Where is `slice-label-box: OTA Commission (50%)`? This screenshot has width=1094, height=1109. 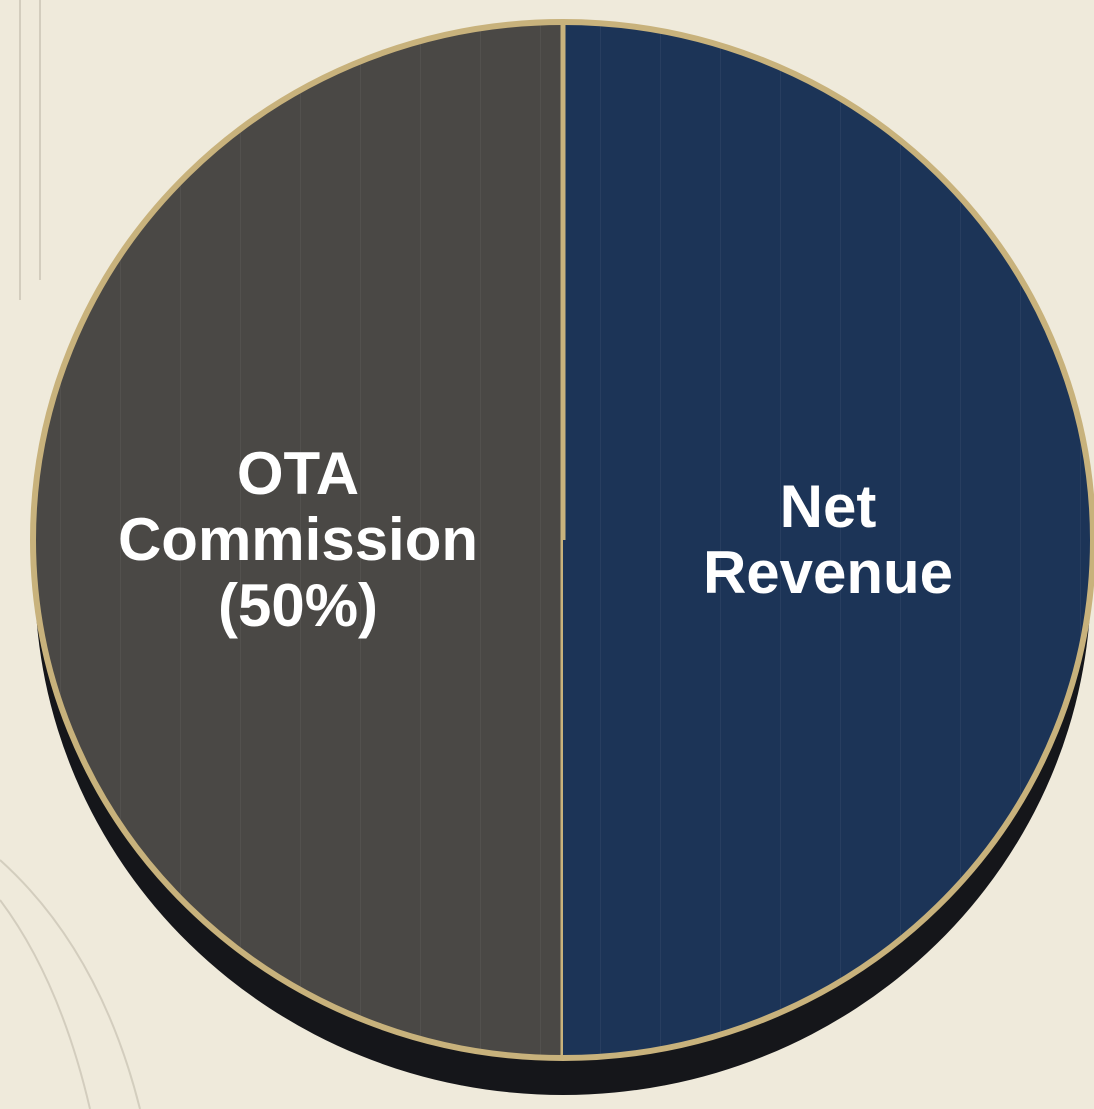 slice-label-box: OTA Commission (50%) is located at coordinates (298, 539).